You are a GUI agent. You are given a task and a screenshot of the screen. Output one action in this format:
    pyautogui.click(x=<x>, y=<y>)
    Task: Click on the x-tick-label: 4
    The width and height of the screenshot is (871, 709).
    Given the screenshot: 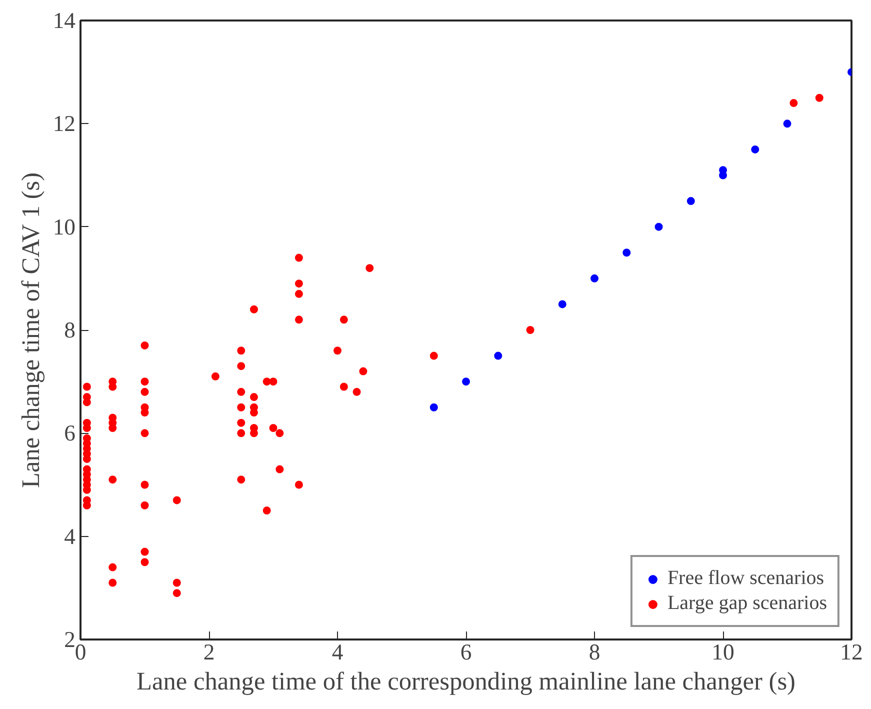 What is the action you would take?
    pyautogui.click(x=338, y=652)
    